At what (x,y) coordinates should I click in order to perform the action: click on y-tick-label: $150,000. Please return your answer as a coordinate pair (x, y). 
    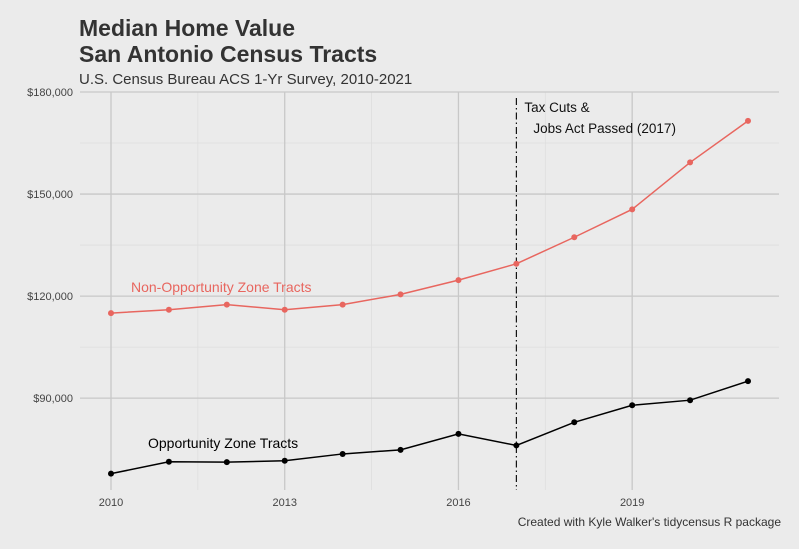
    Looking at the image, I should click on (50, 195).